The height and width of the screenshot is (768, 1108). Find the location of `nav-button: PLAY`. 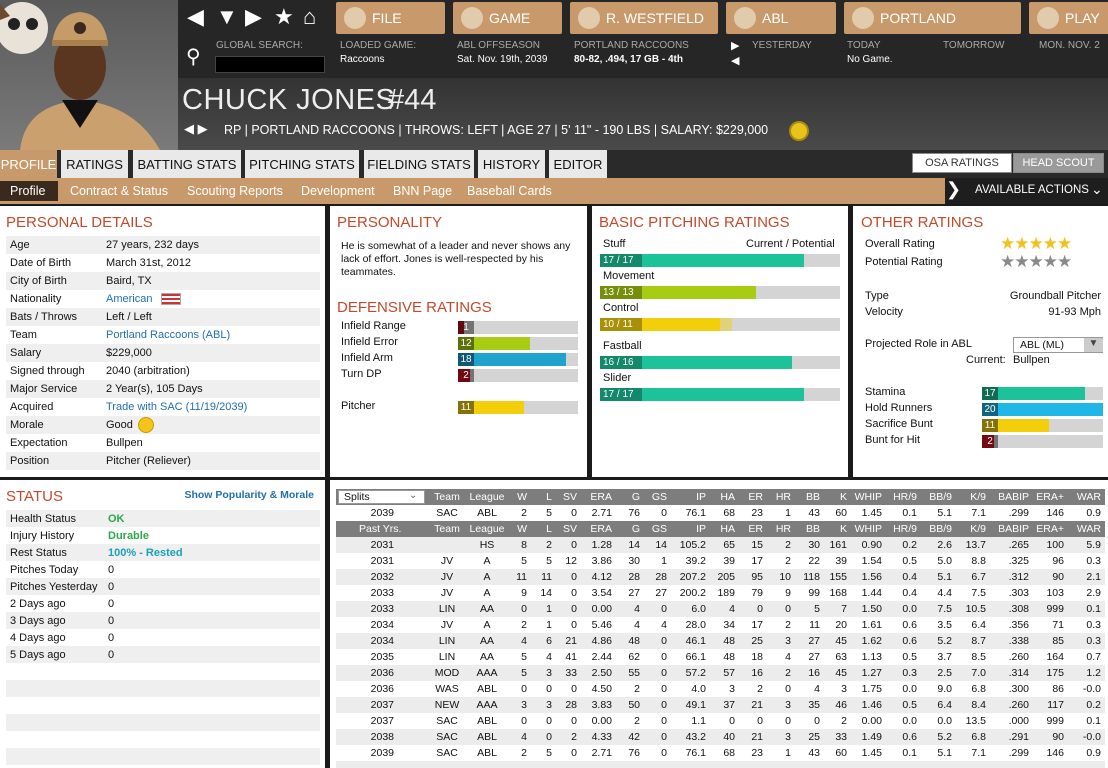

nav-button: PLAY is located at coordinates (1068, 18).